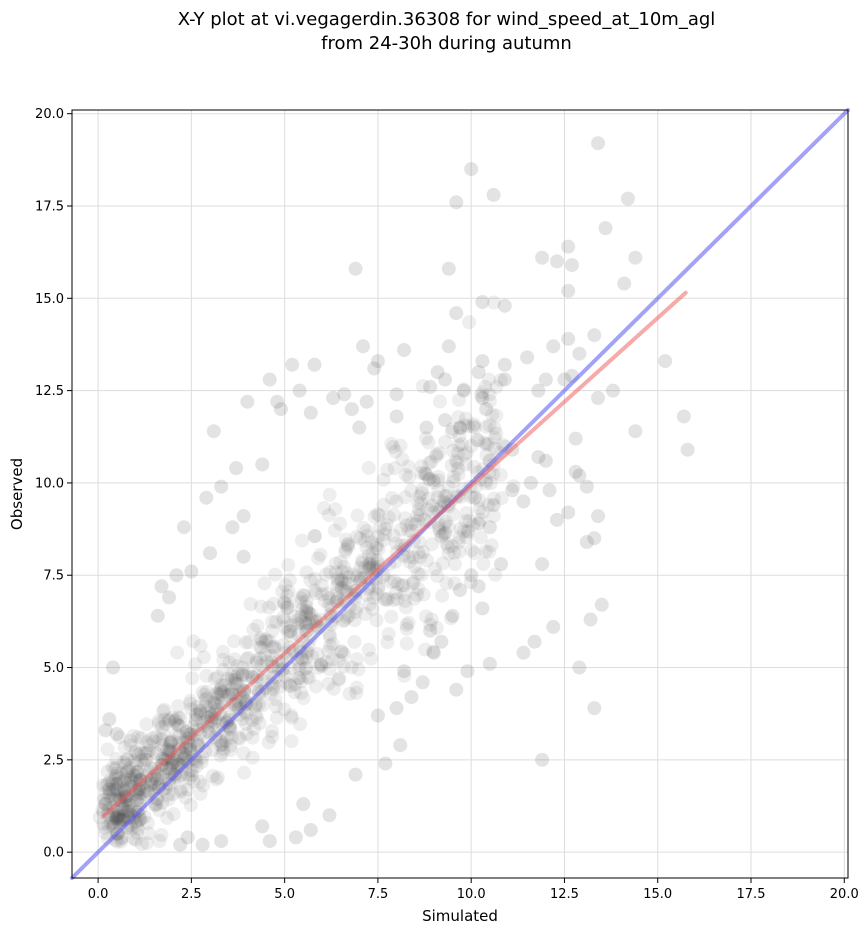 The height and width of the screenshot is (934, 865). I want to click on y-tick-label: 17.5, so click(49, 207).